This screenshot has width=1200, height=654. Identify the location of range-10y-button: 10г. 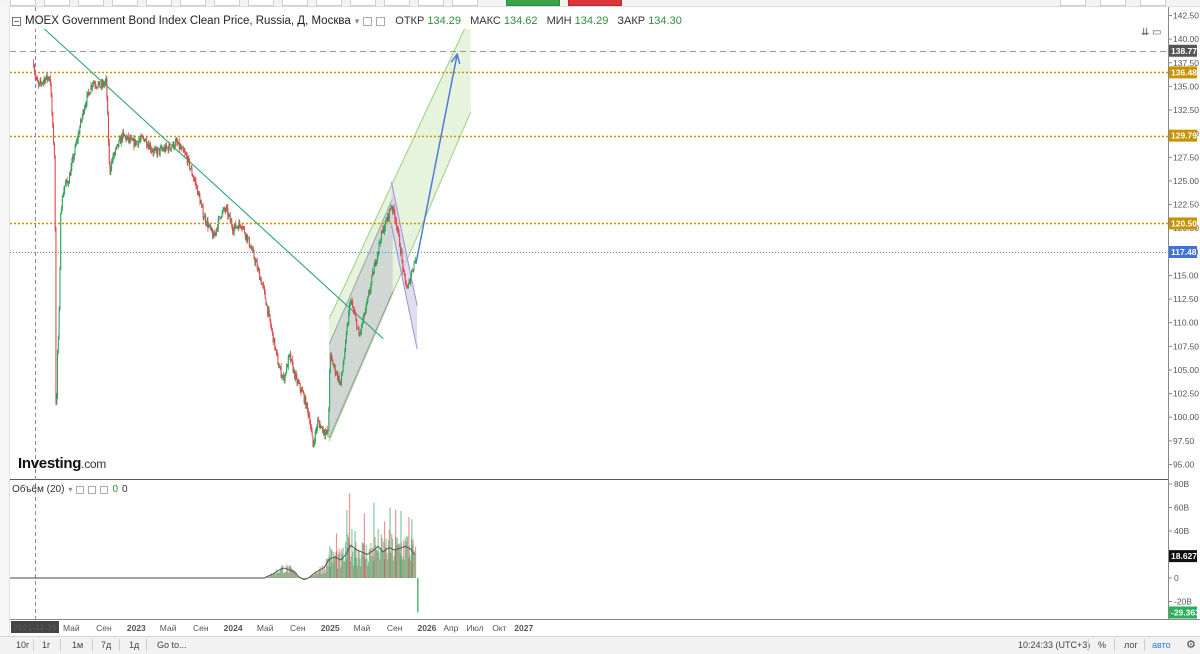
(23, 645).